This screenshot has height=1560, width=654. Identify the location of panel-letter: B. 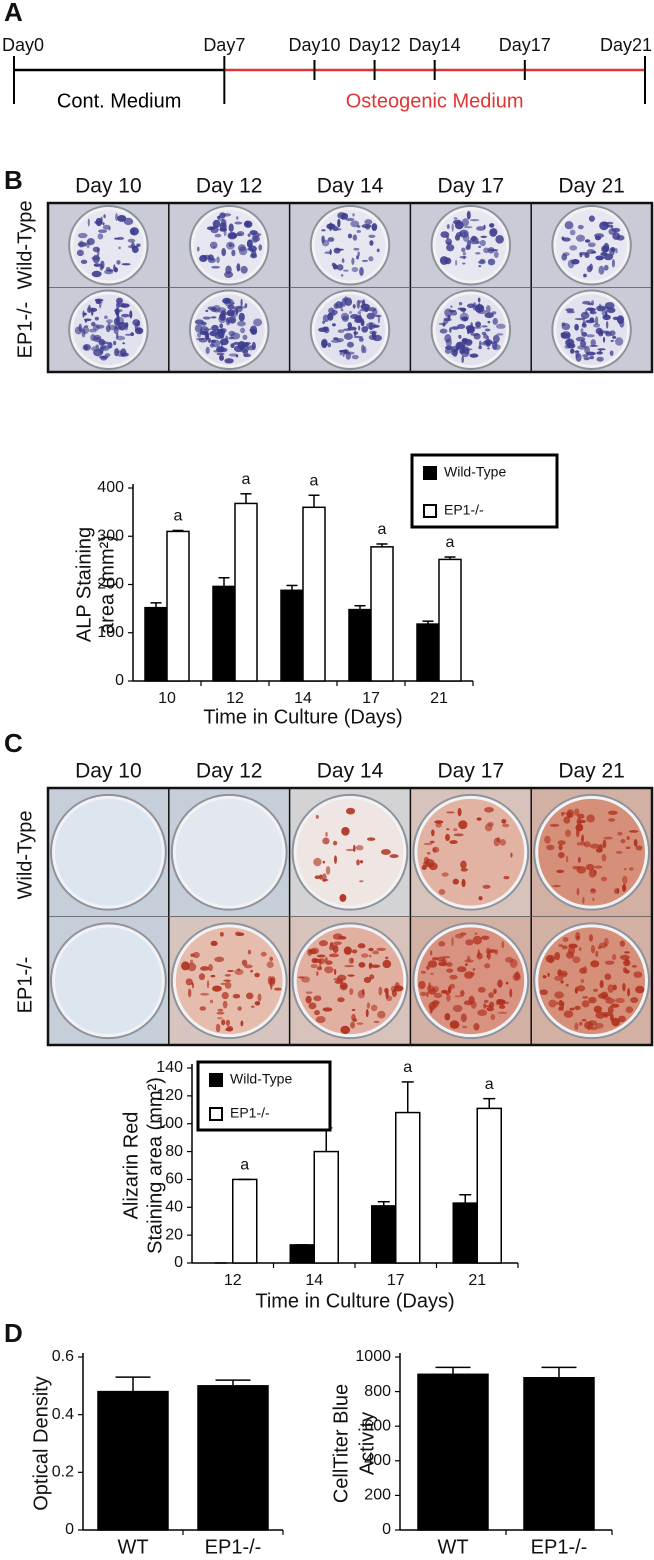
(13, 180).